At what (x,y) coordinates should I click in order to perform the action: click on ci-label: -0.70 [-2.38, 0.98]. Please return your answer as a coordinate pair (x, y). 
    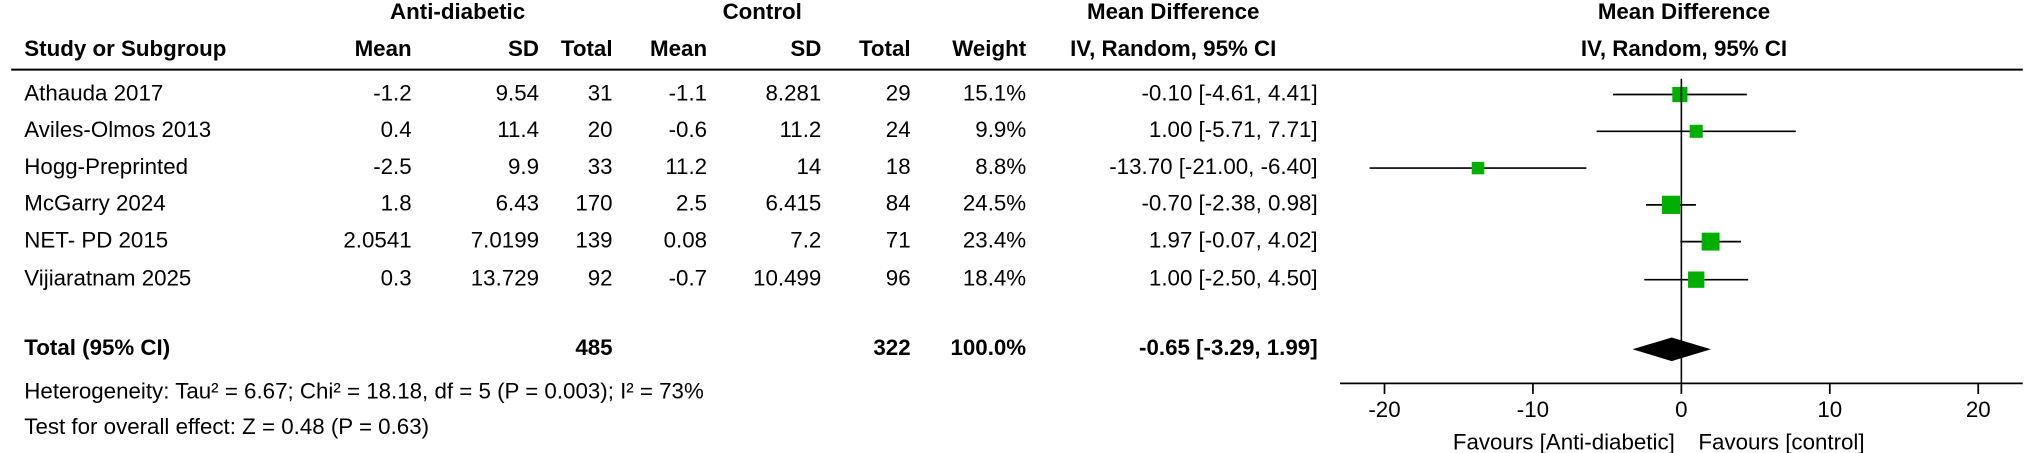
    Looking at the image, I should click on (1230, 203).